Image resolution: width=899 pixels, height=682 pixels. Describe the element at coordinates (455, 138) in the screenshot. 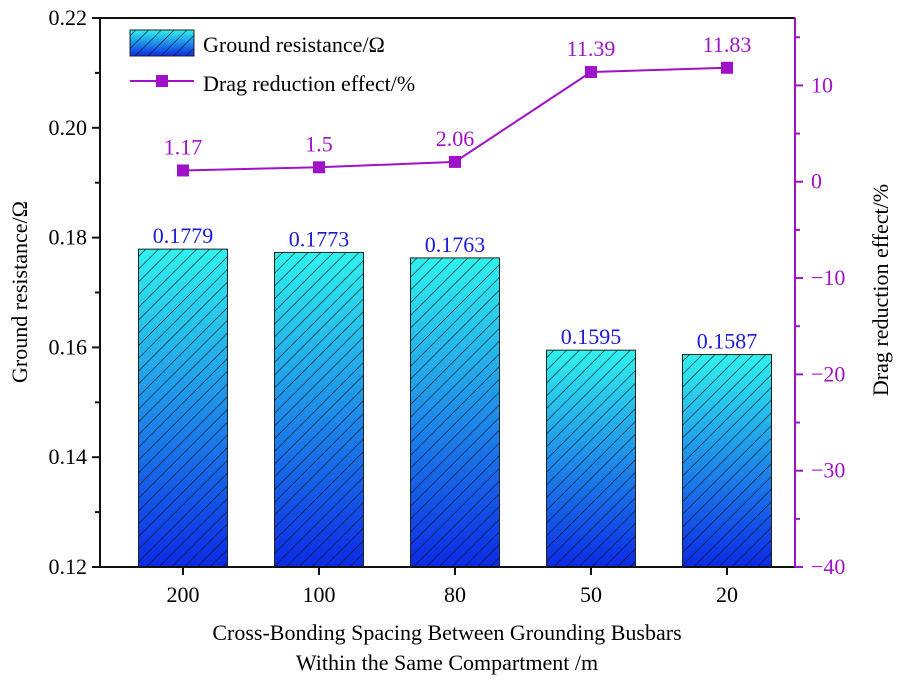

I see `line-value-label: 2.06` at that location.